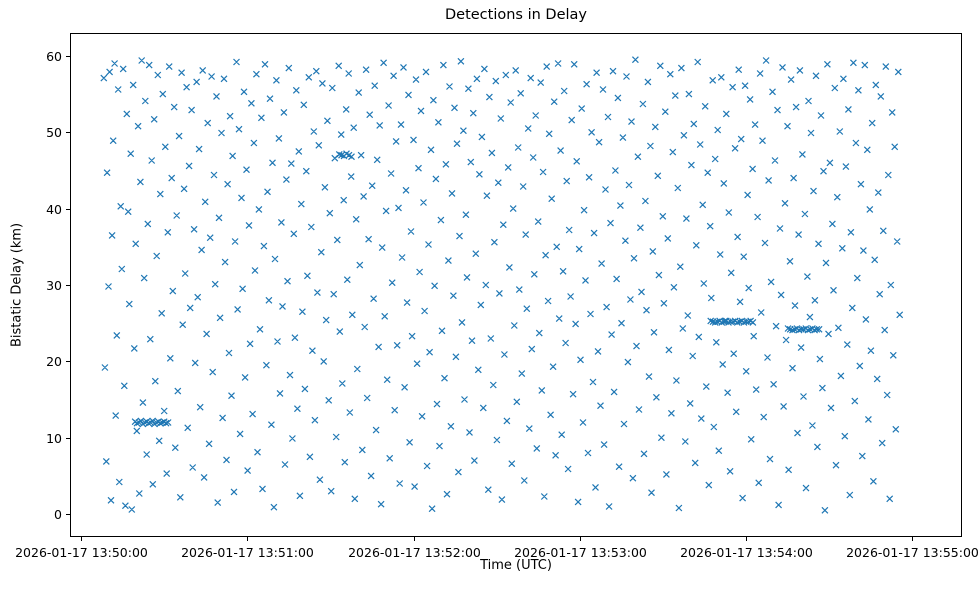 The image size is (979, 590). Describe the element at coordinates (54, 361) in the screenshot. I see `y-tick-label: 20` at that location.